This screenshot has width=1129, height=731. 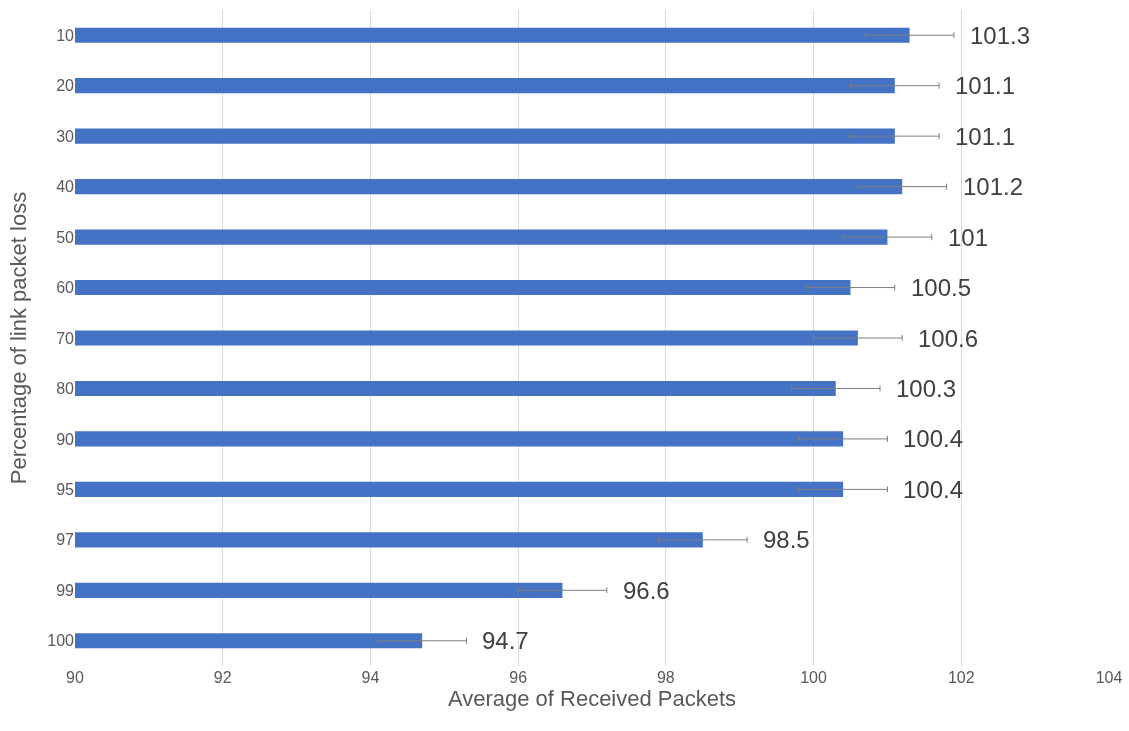 What do you see at coordinates (65, 338) in the screenshot?
I see `y-tick-label: 70` at bounding box center [65, 338].